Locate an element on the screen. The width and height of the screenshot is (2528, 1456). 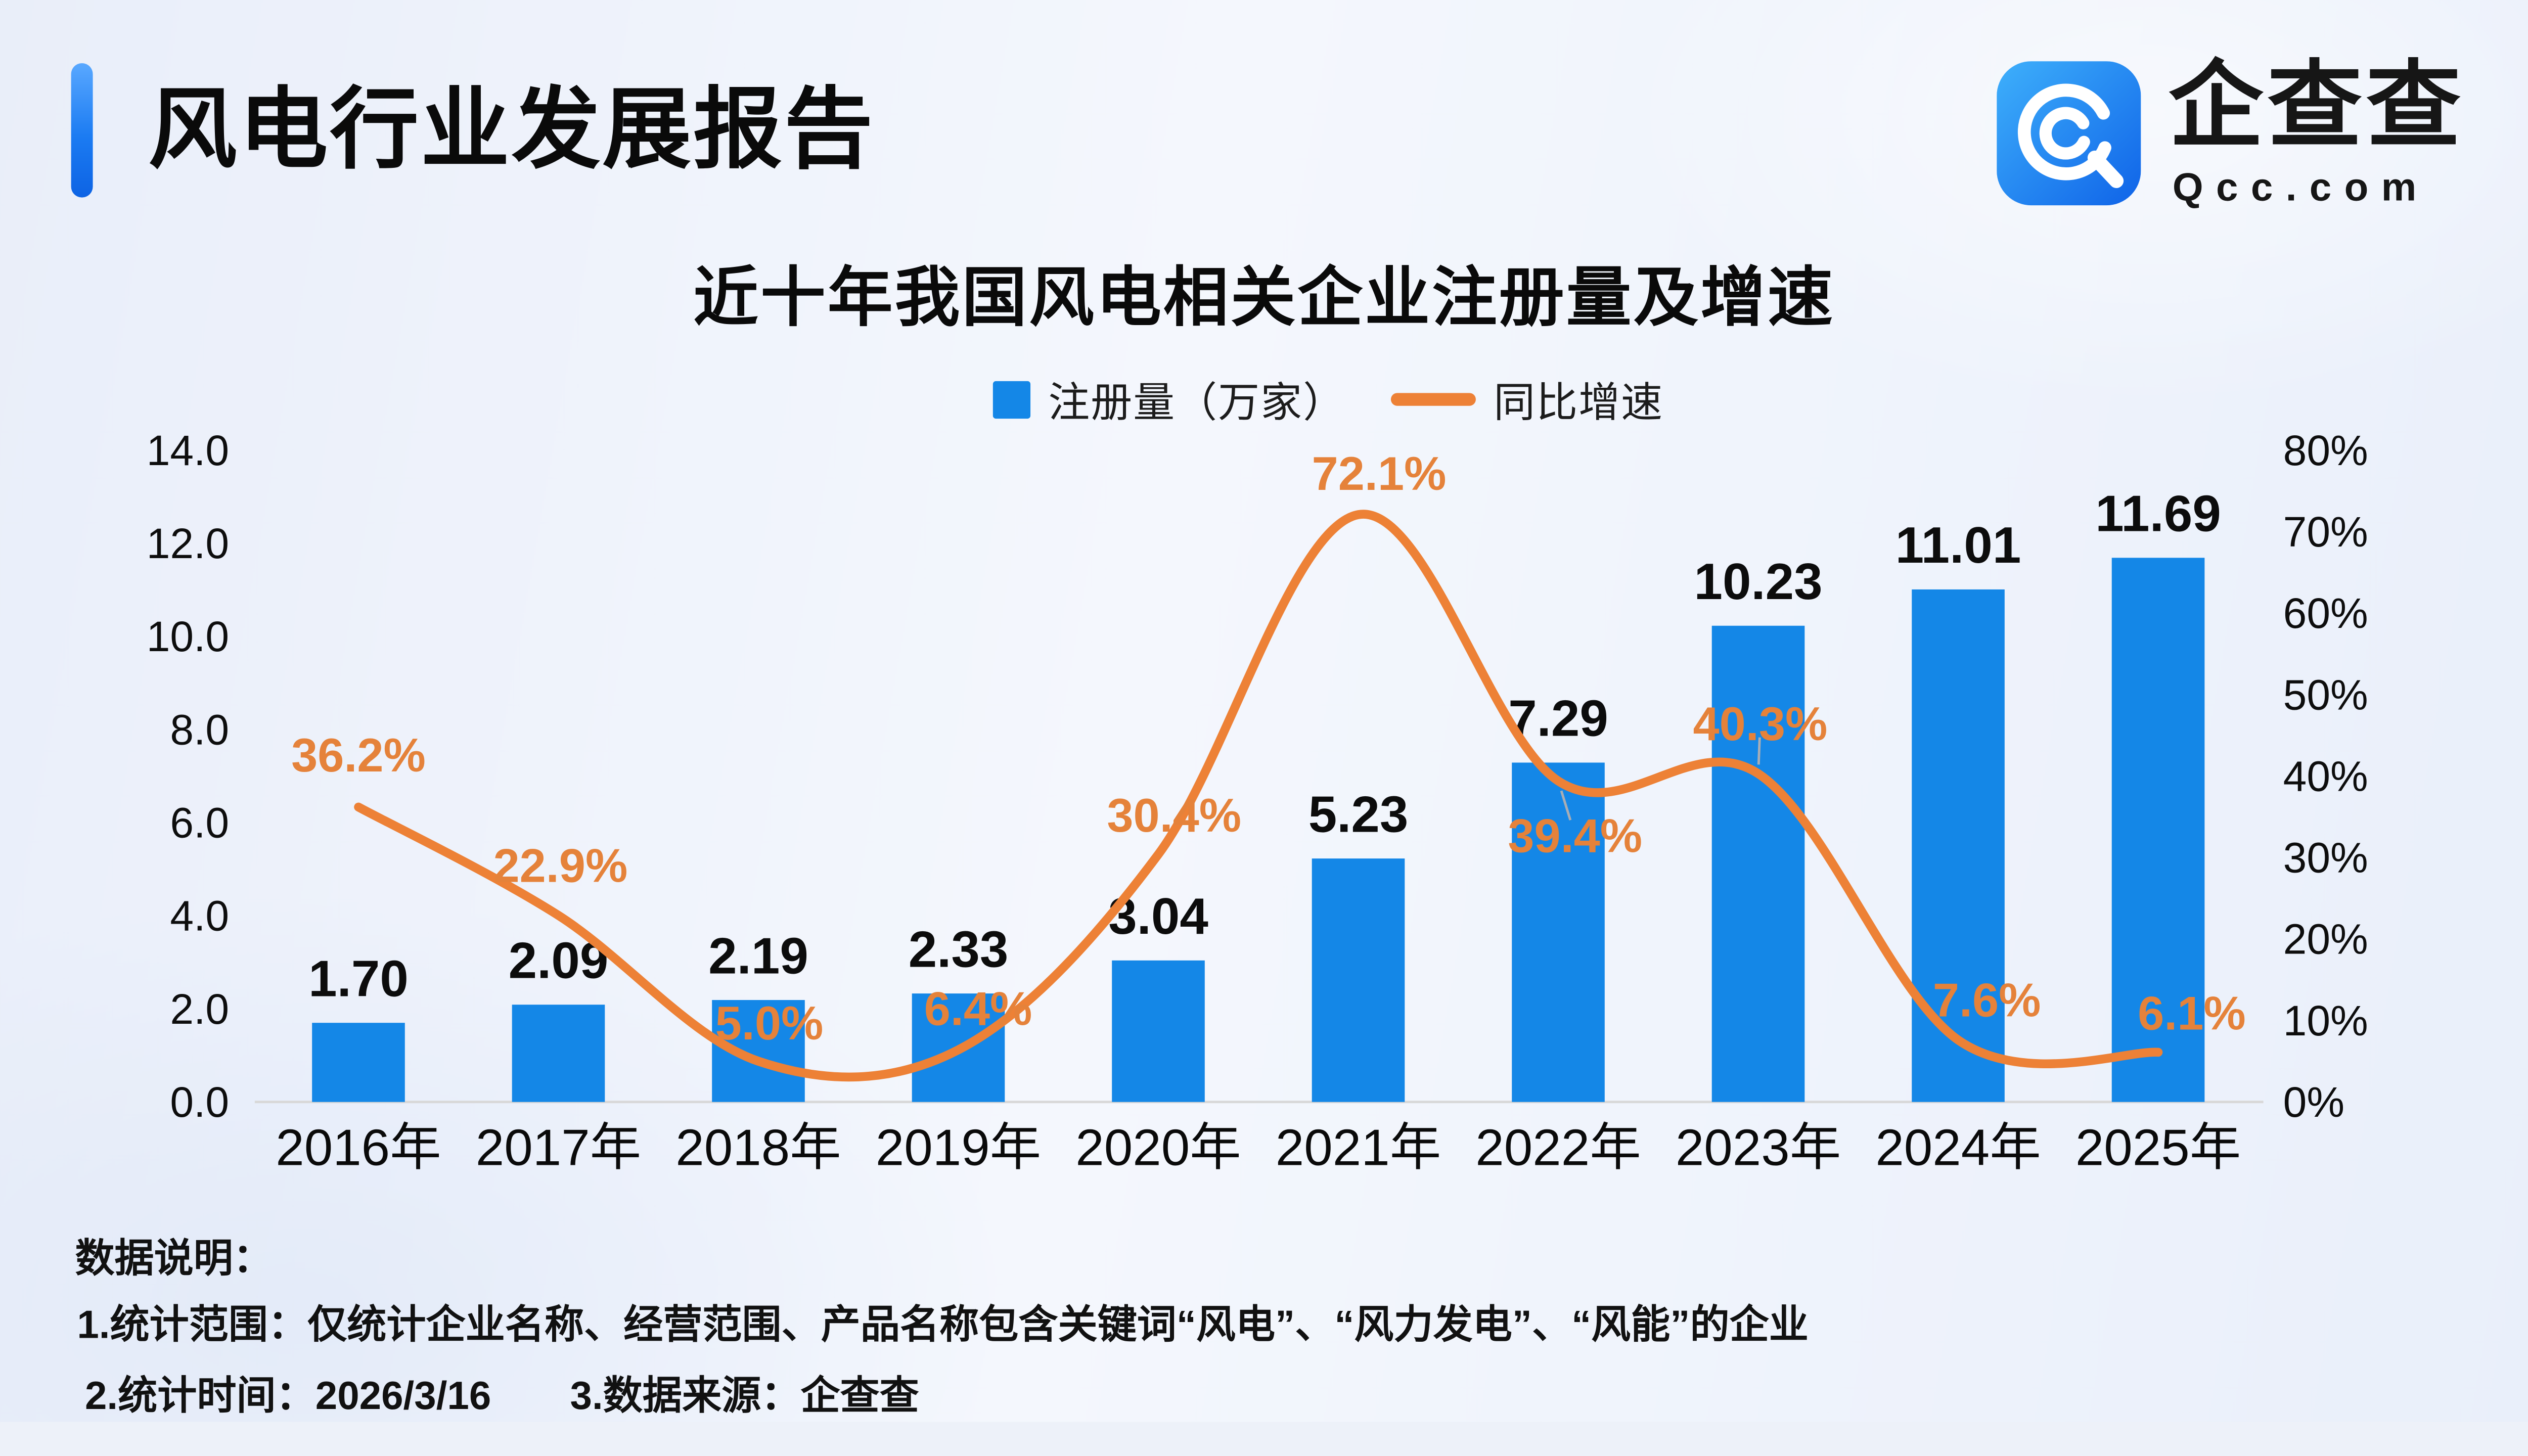
right-axis-tick: 20% is located at coordinates (2326, 939).